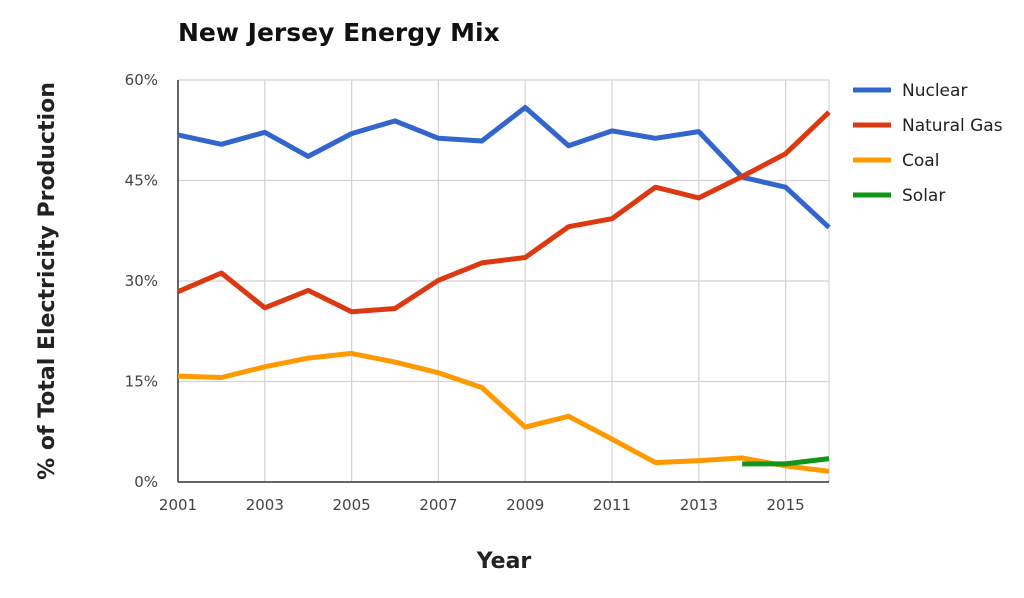 The height and width of the screenshot is (598, 1024). I want to click on y-tick-label: 45%, so click(141, 181).